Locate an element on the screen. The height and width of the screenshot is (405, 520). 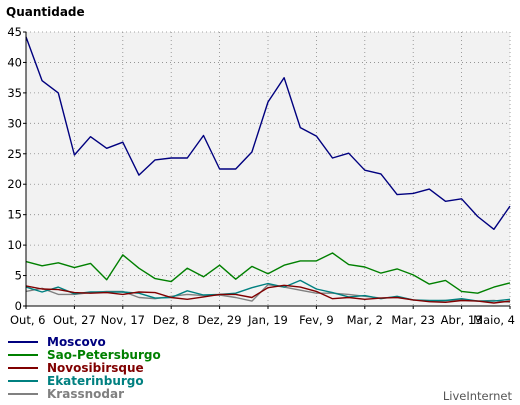
chart-title: Quantidade is located at coordinates (45, 12).